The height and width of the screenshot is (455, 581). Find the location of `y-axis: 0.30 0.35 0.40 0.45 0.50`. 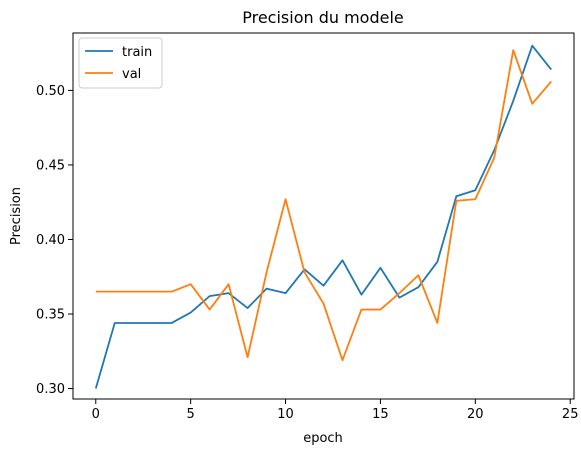

y-axis: 0.30 0.35 0.40 0.45 0.50 is located at coordinates (54, 240).